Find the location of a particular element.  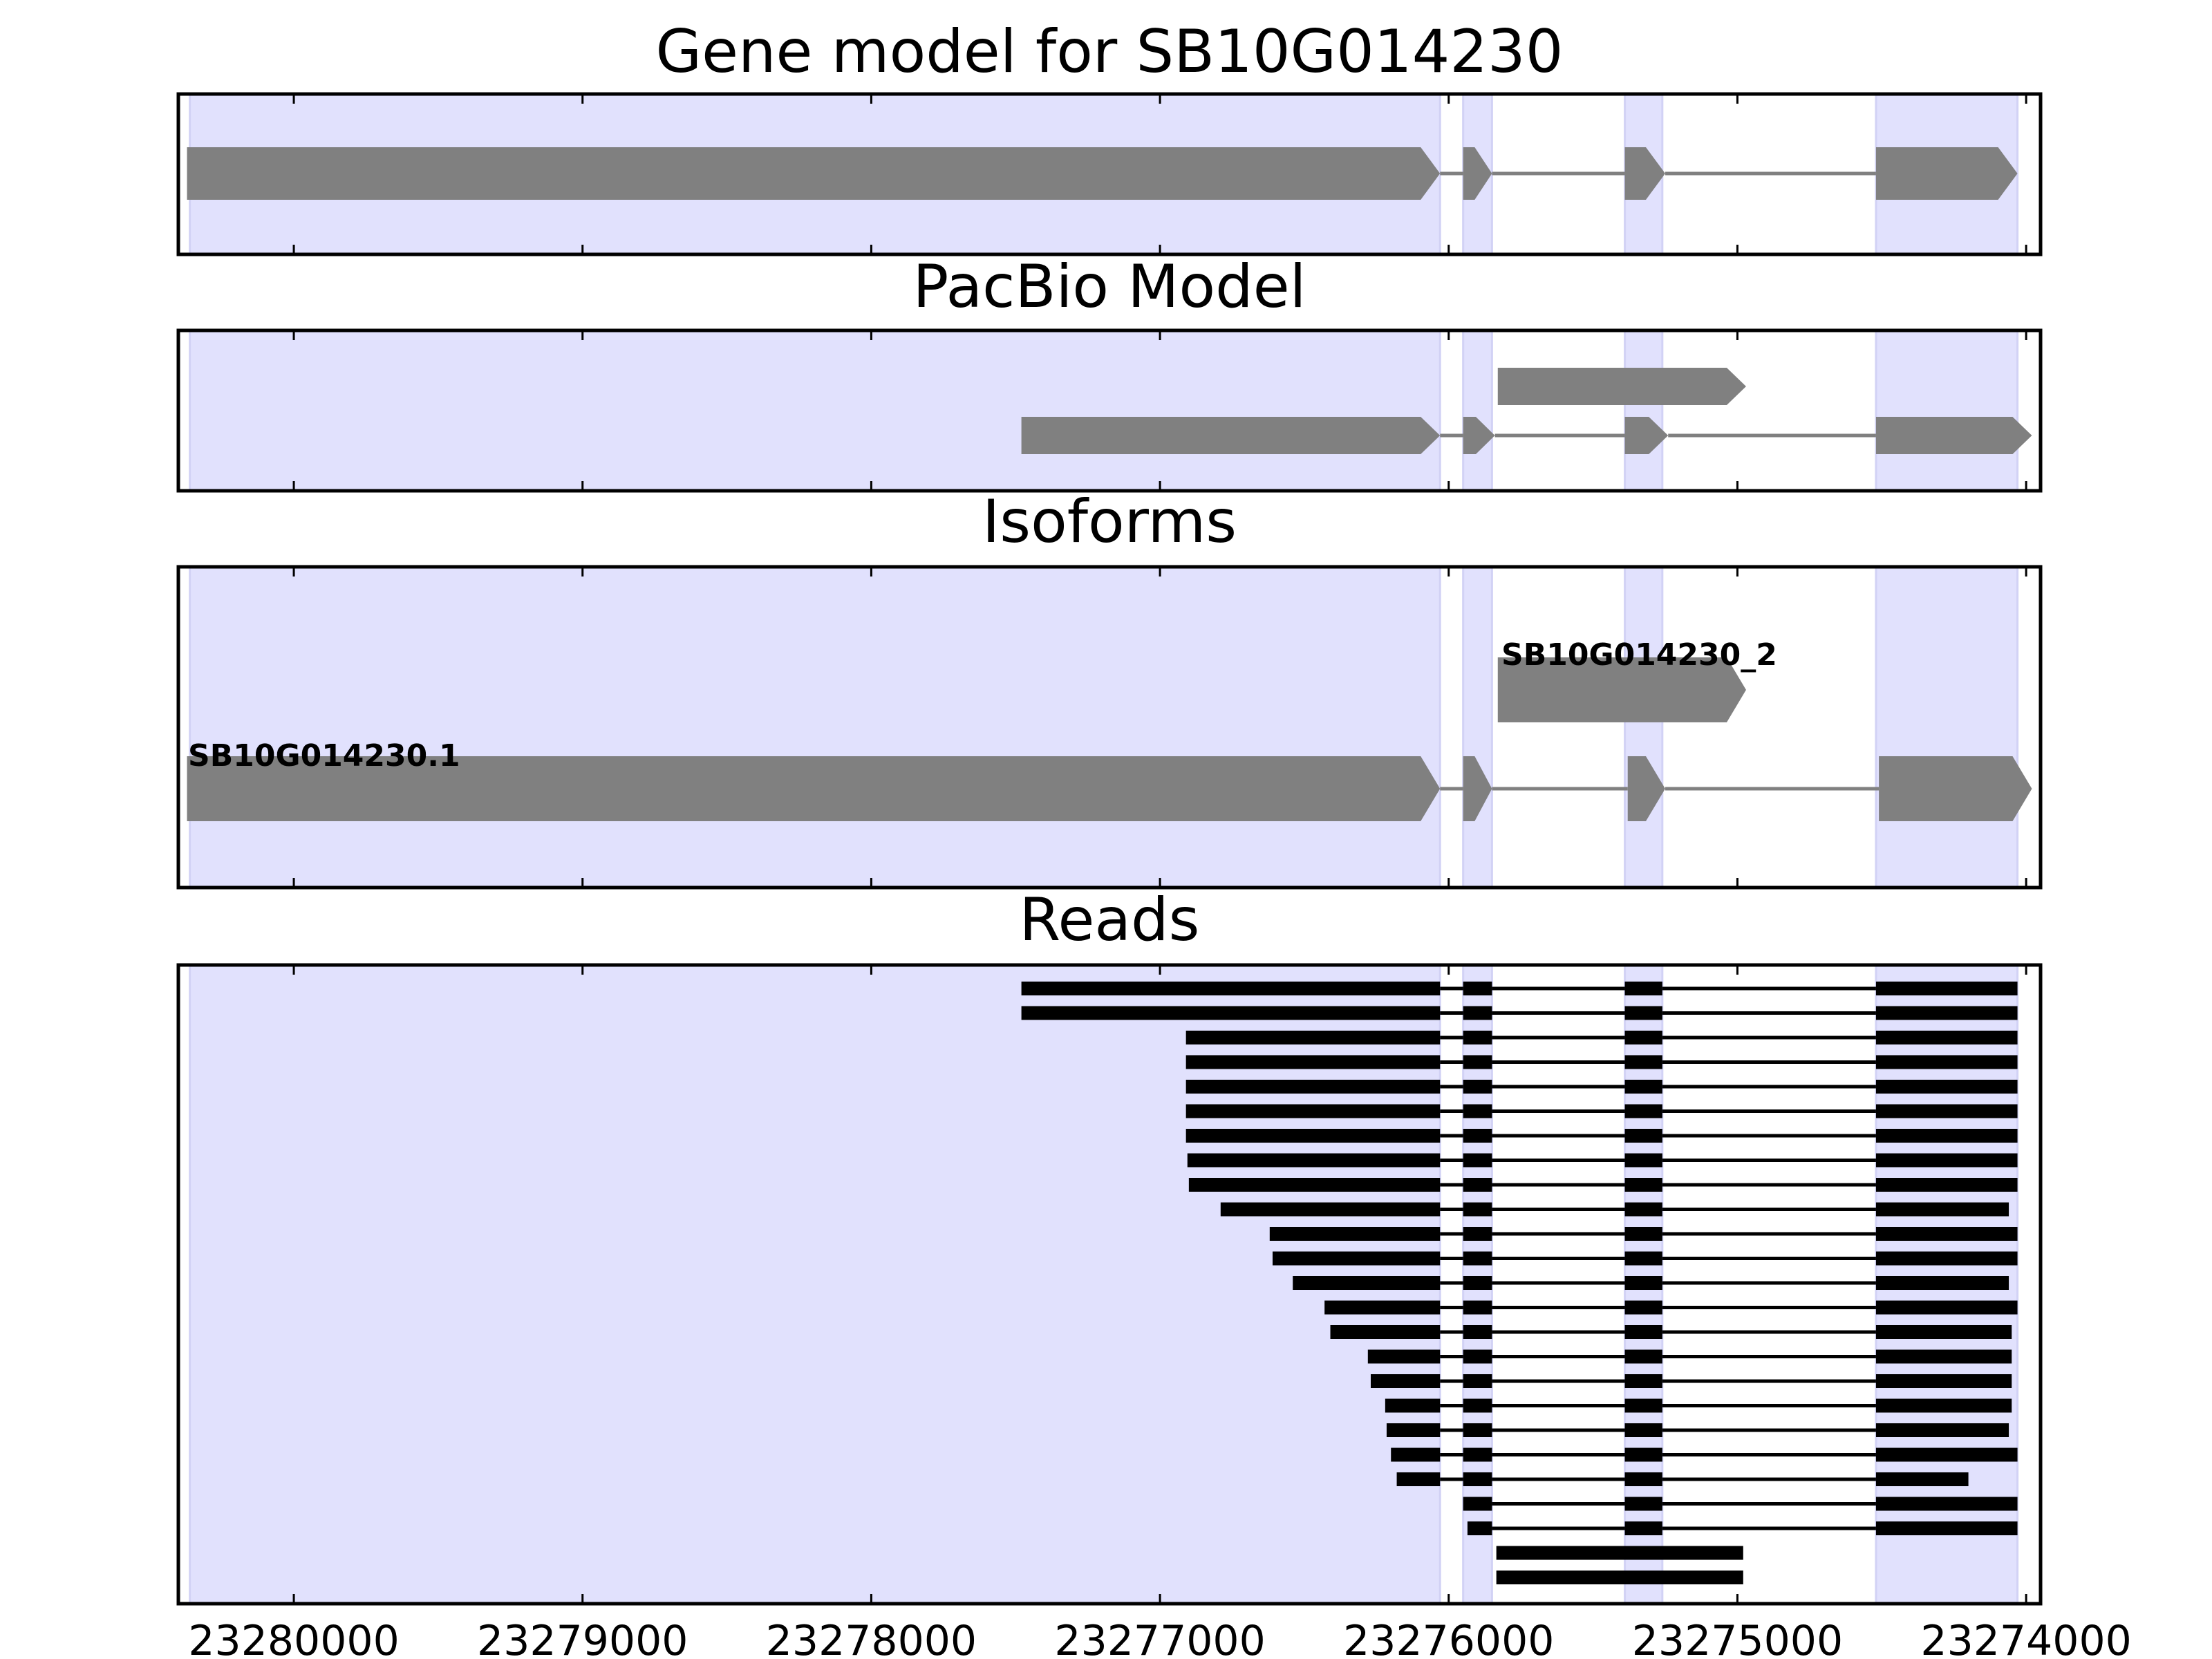

reads-title: Reads is located at coordinates (1110, 920).